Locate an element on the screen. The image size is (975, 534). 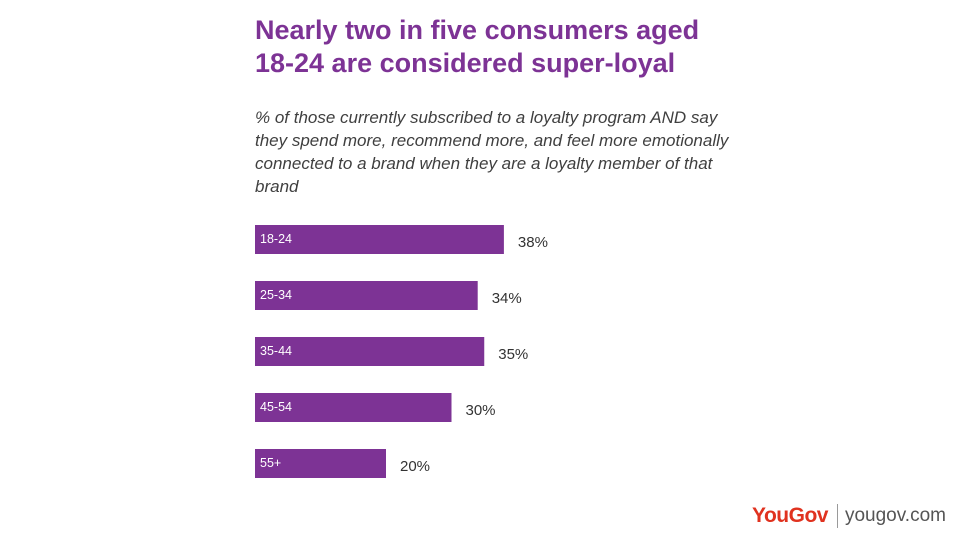
value-label-18-24: 38% is located at coordinates (533, 242).